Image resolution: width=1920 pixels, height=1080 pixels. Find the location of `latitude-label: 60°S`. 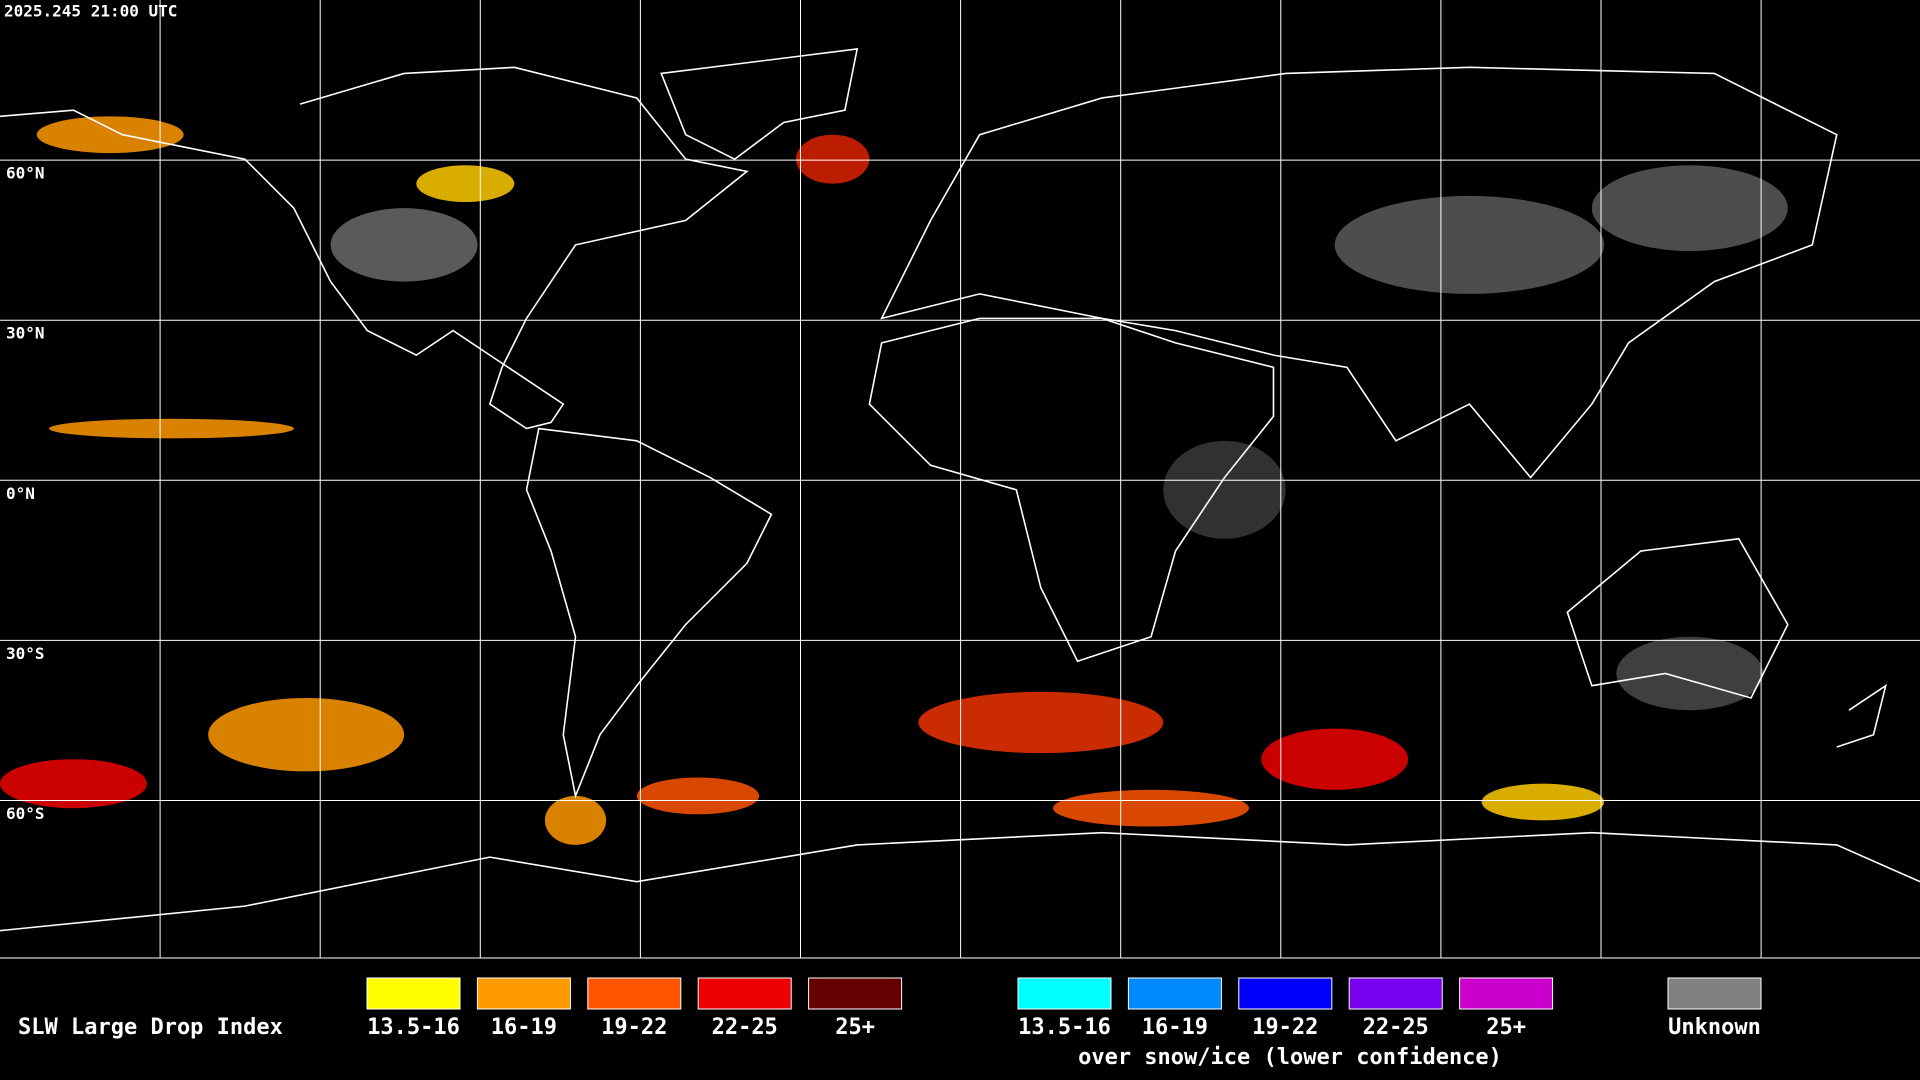

latitude-label: 60°S is located at coordinates (25, 813).